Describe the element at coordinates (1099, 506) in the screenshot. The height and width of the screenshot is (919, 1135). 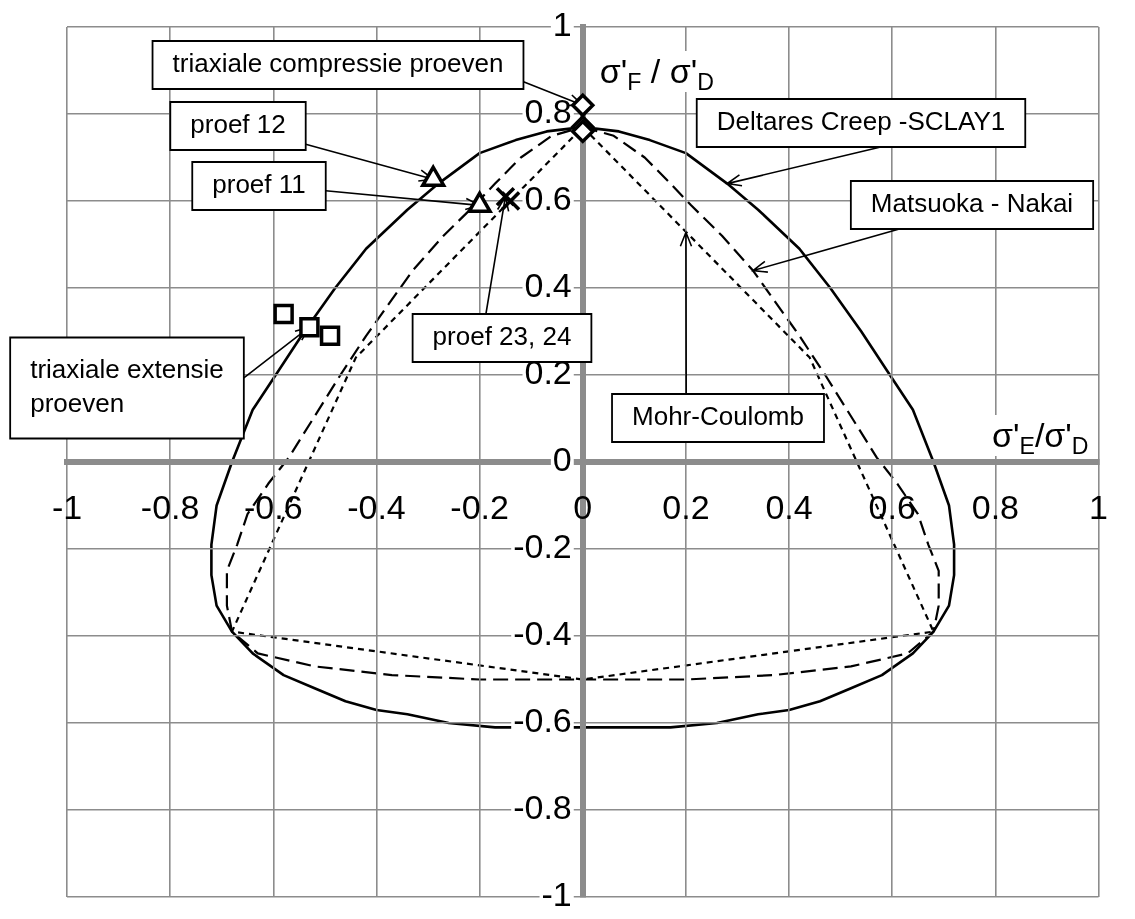
I see `x-tick-label: 1` at that location.